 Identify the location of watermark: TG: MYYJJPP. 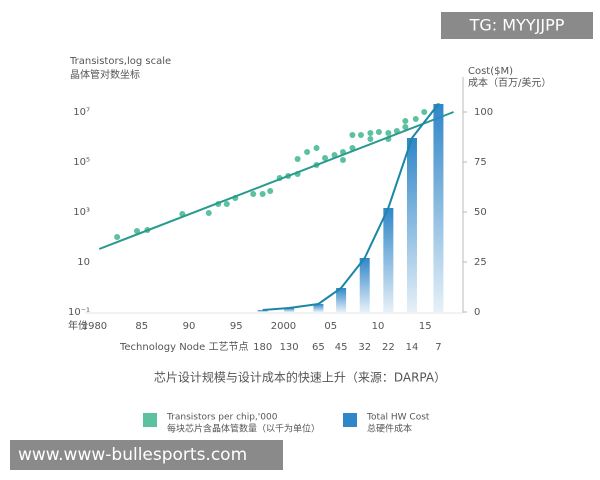
(517, 25).